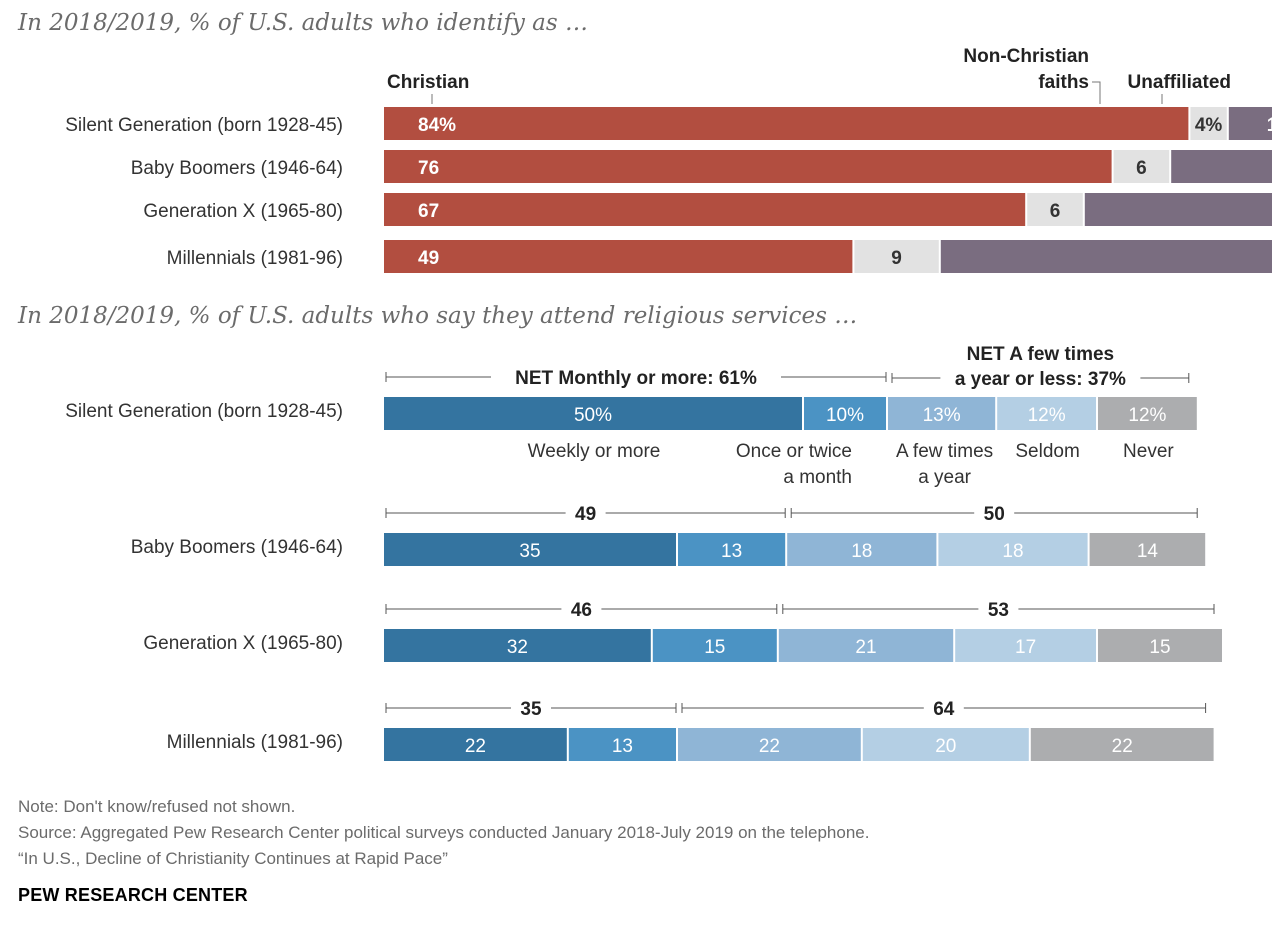  What do you see at coordinates (1269, 125) in the screenshot?
I see `chart-1-data-label: 10%` at bounding box center [1269, 125].